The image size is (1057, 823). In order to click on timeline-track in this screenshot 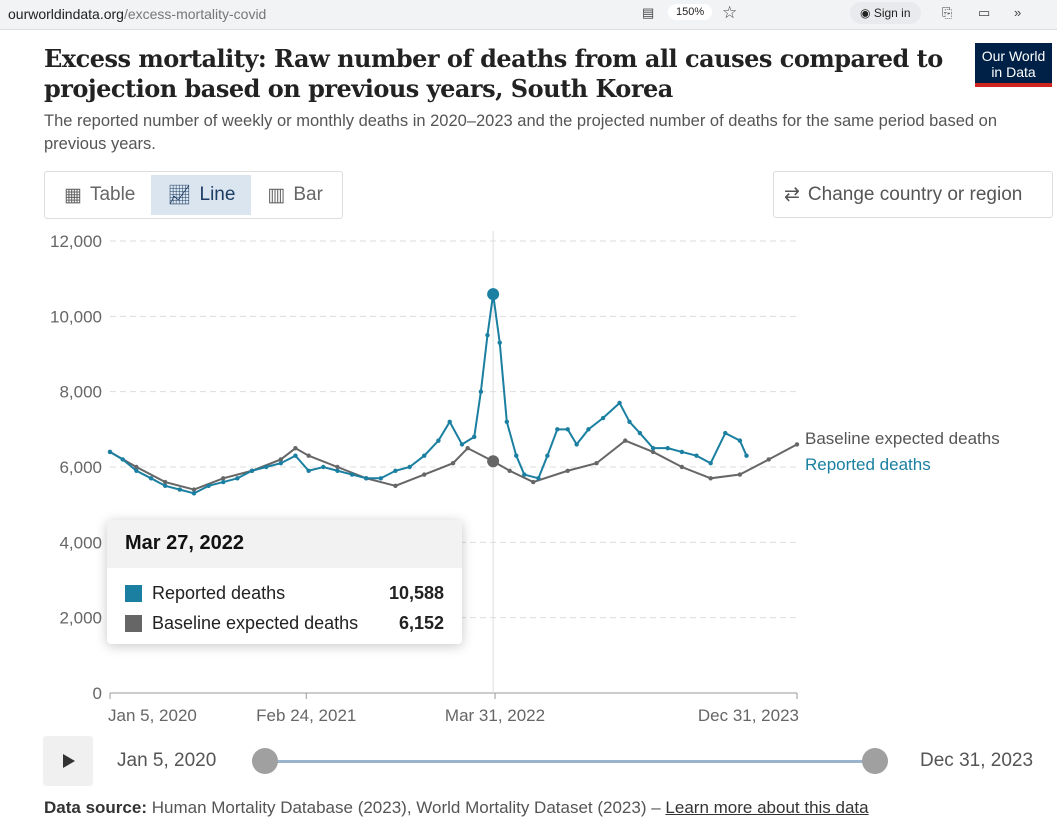, I will do `click(570, 761)`.